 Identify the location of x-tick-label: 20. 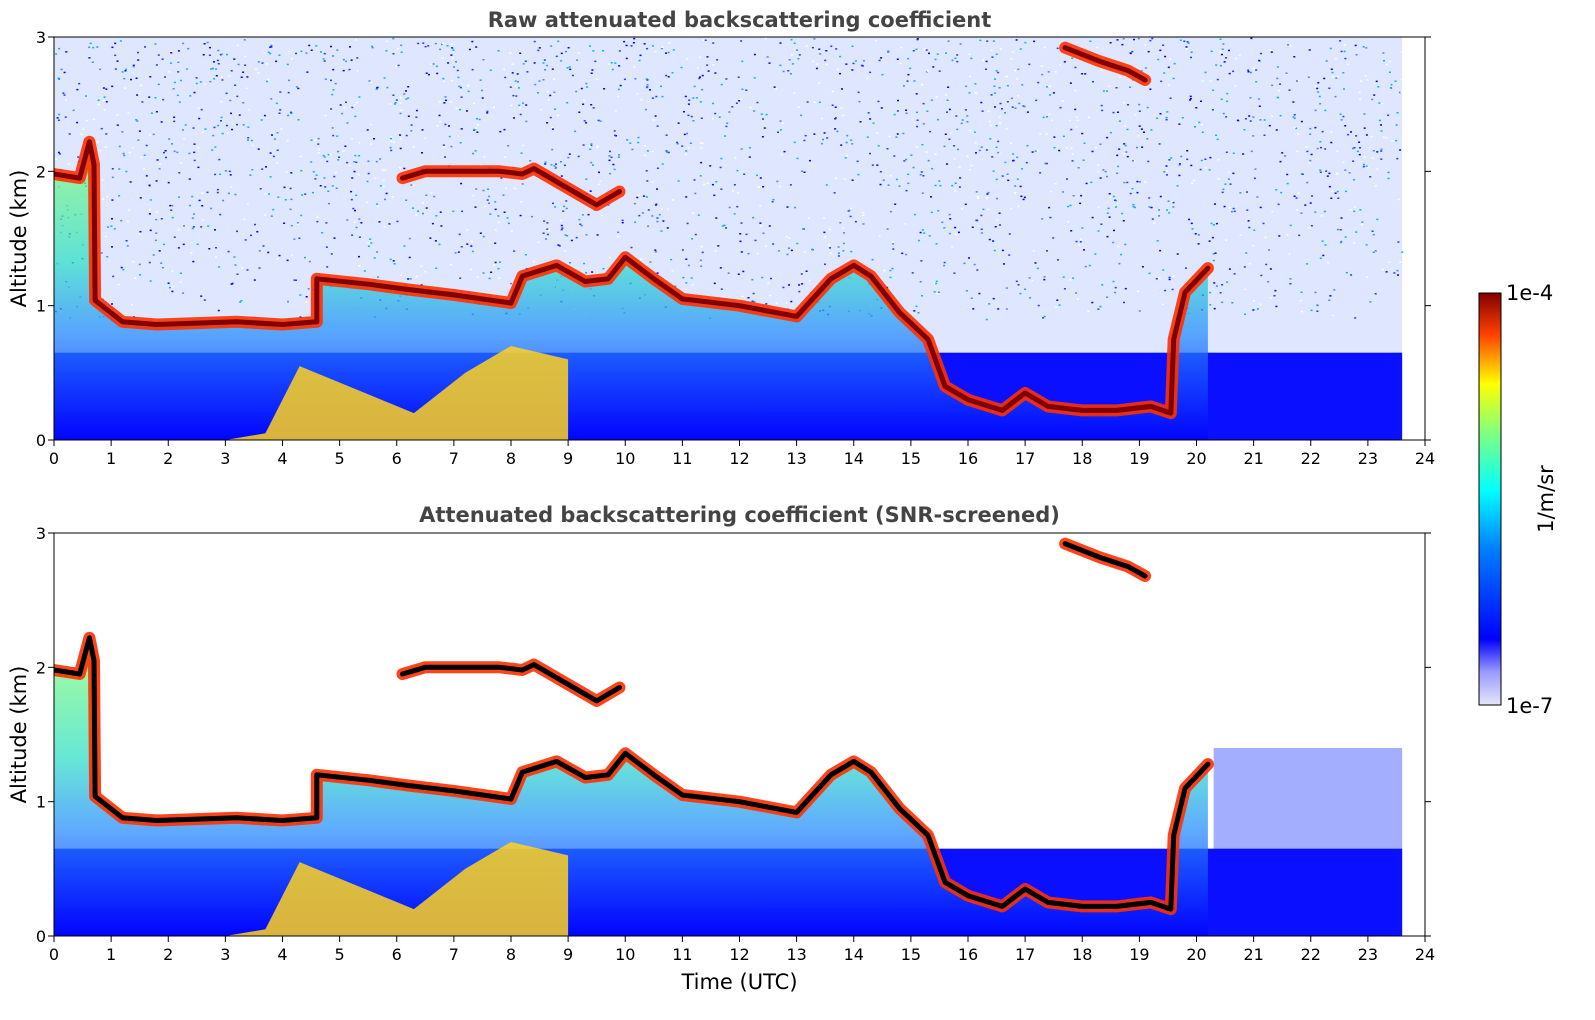
(1196, 458).